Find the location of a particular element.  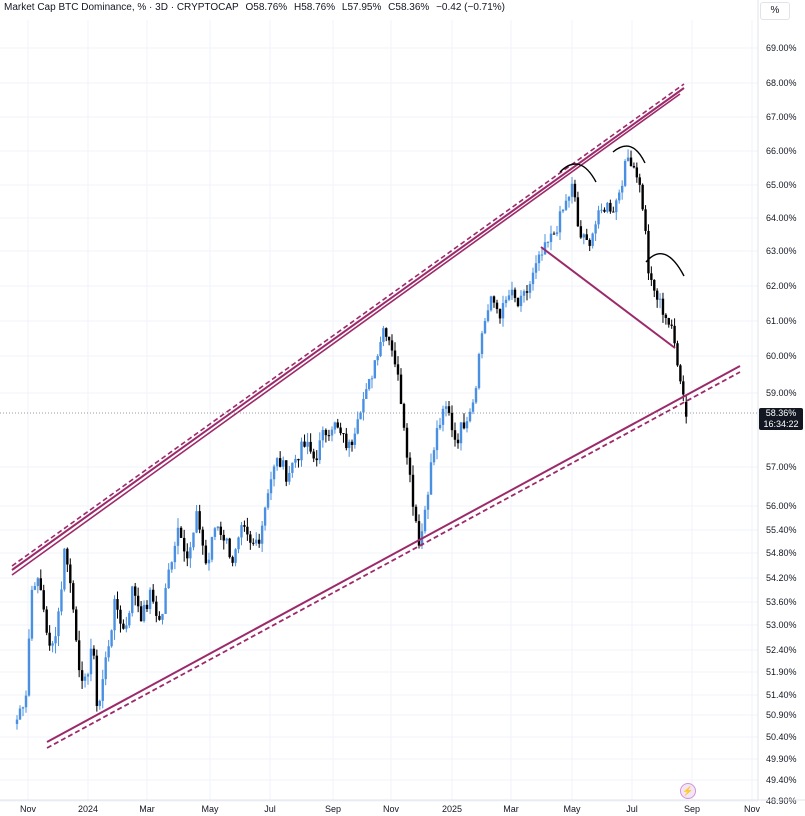

last-price-value: 58.36% is located at coordinates (781, 413).